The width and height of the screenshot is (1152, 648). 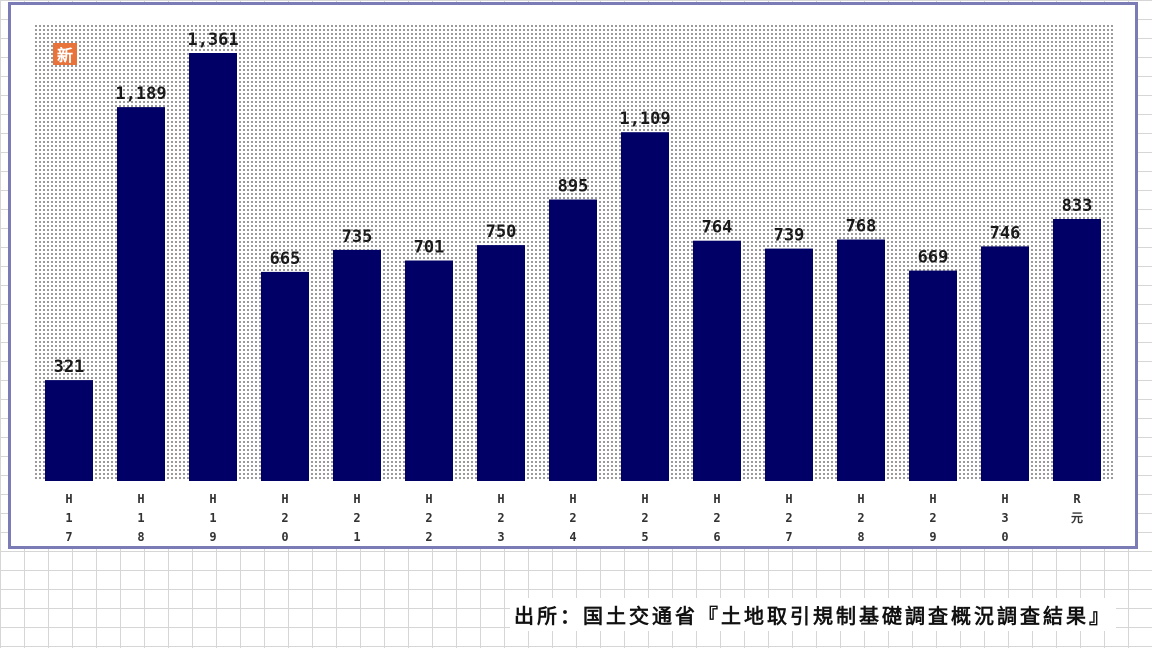 I want to click on bar-H22, so click(x=429, y=370).